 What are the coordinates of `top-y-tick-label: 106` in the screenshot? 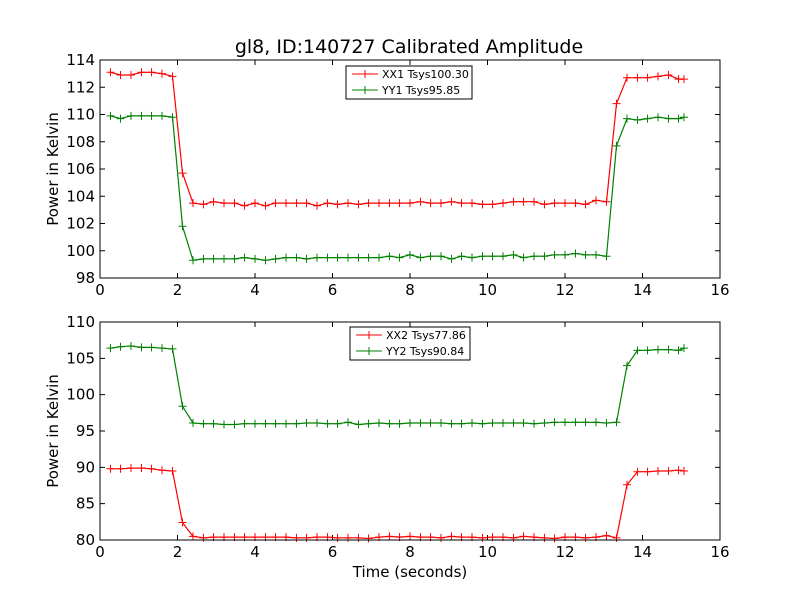 It's located at (80, 169).